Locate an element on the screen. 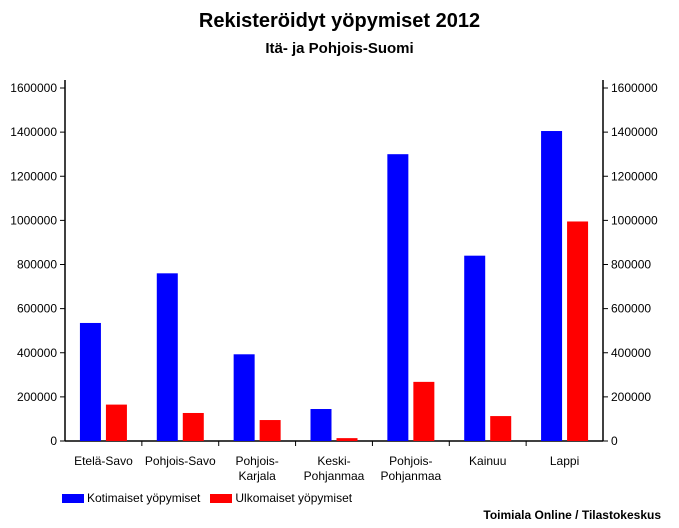 Image resolution: width=679 pixels, height=528 pixels. y-tick-label-right: 0 is located at coordinates (614, 441).